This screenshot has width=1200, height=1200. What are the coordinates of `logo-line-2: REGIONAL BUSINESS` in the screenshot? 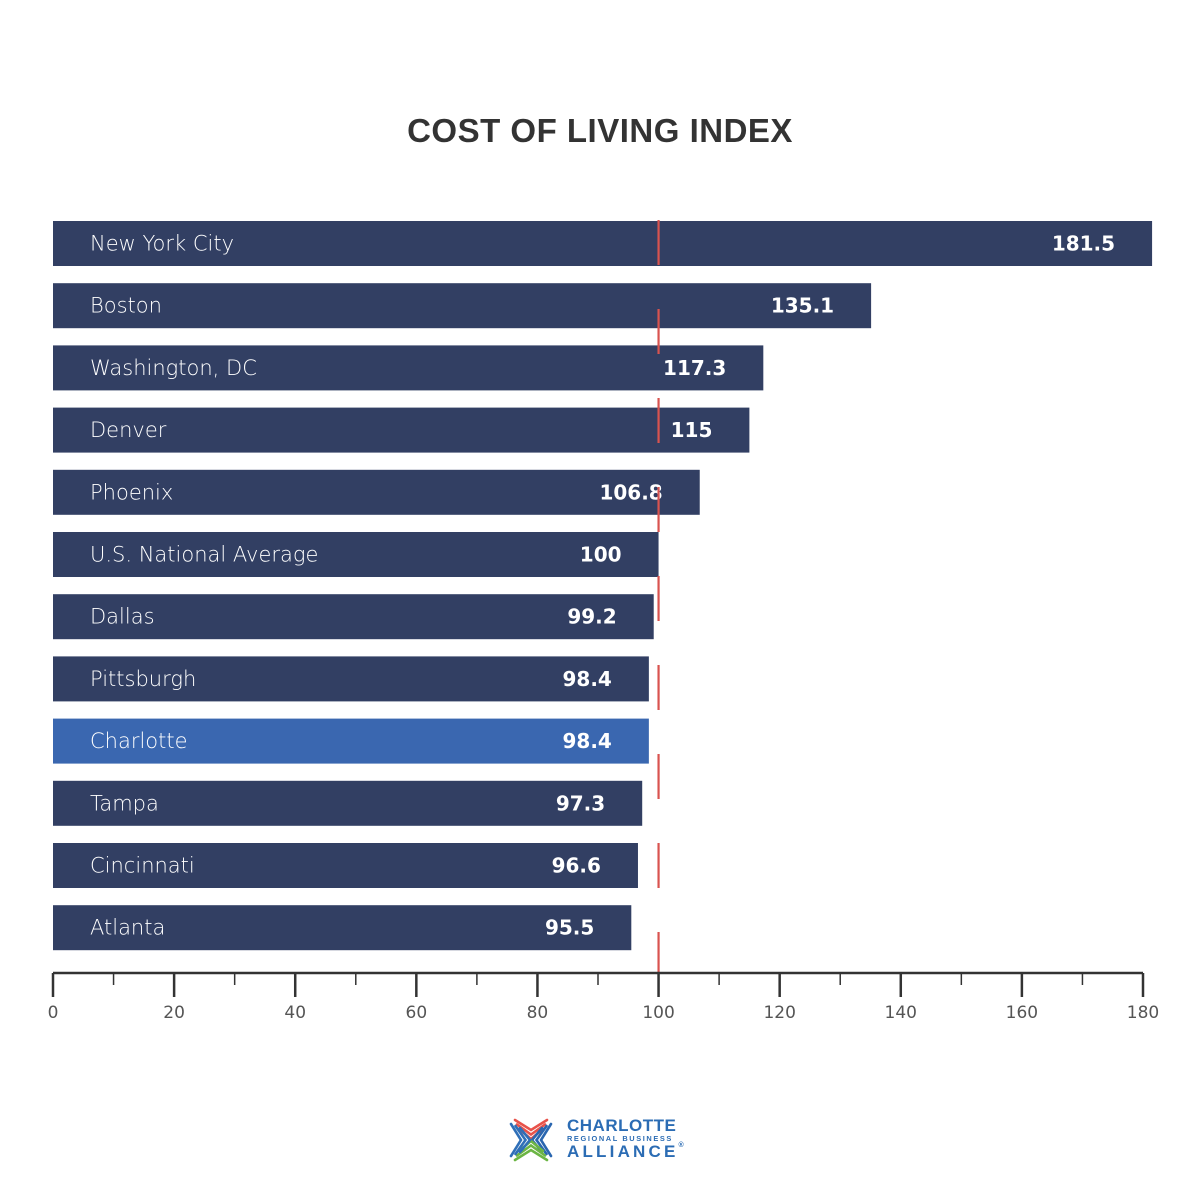 It's located at (620, 1138).